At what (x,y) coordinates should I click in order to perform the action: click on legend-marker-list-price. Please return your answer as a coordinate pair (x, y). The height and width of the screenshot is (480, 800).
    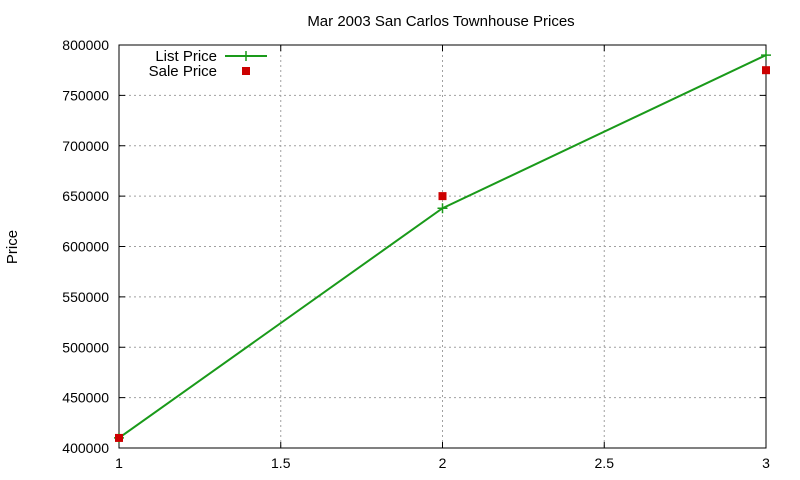
    Looking at the image, I should click on (246, 56).